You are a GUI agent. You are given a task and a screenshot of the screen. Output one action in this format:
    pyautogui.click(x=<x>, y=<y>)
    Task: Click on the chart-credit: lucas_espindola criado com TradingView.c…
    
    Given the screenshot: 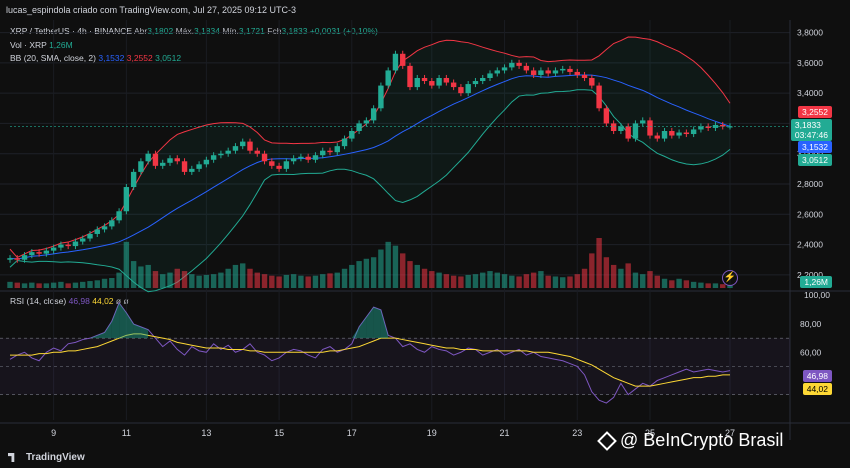 What is the action you would take?
    pyautogui.click(x=151, y=10)
    